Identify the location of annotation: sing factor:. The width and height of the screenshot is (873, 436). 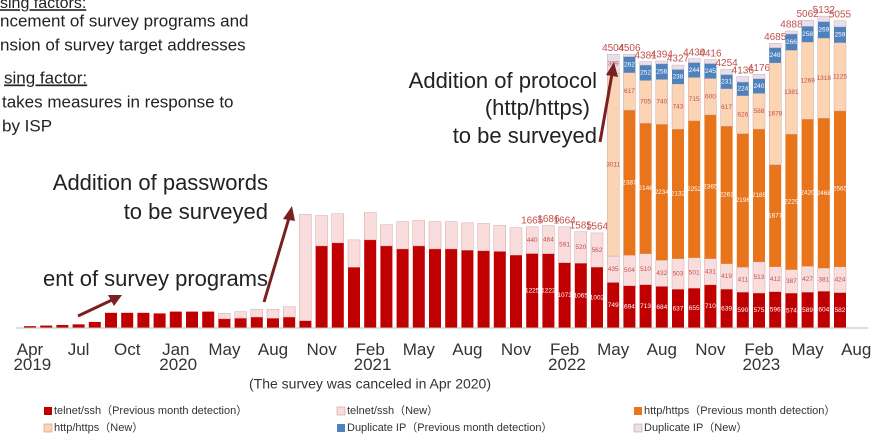
(45, 77).